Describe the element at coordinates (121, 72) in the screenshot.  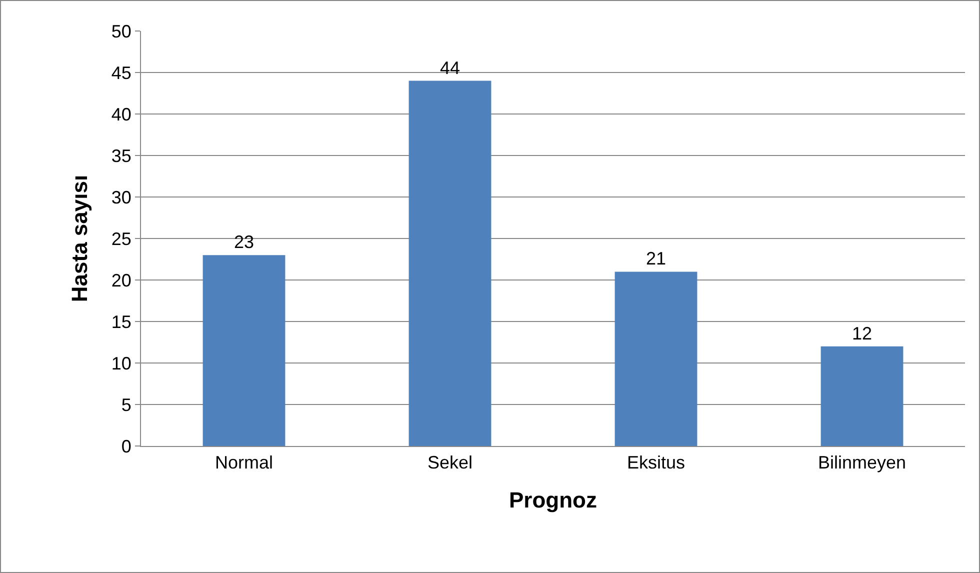
I see `y-tick-label: 45` at that location.